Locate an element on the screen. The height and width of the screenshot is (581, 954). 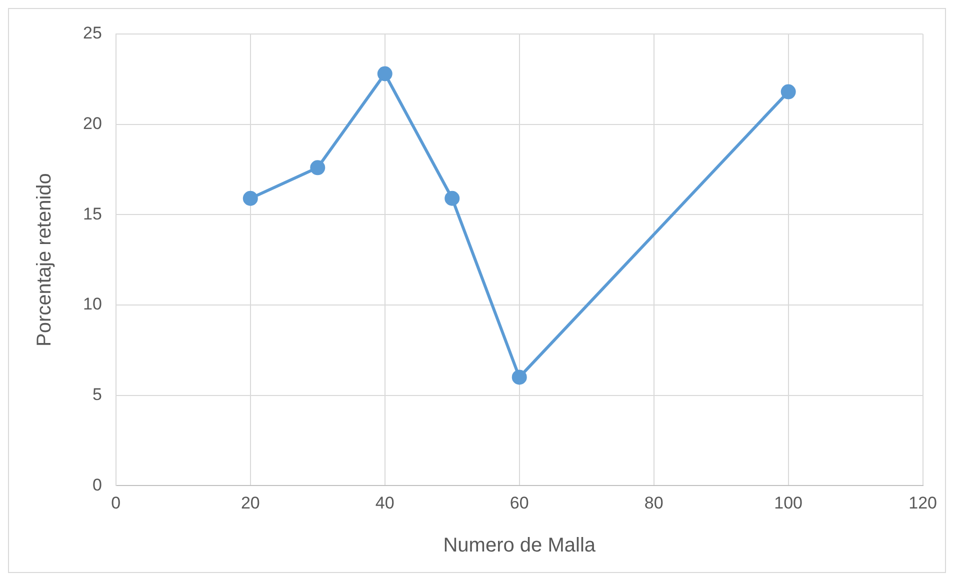
x-tick-label: 100 is located at coordinates (788, 502).